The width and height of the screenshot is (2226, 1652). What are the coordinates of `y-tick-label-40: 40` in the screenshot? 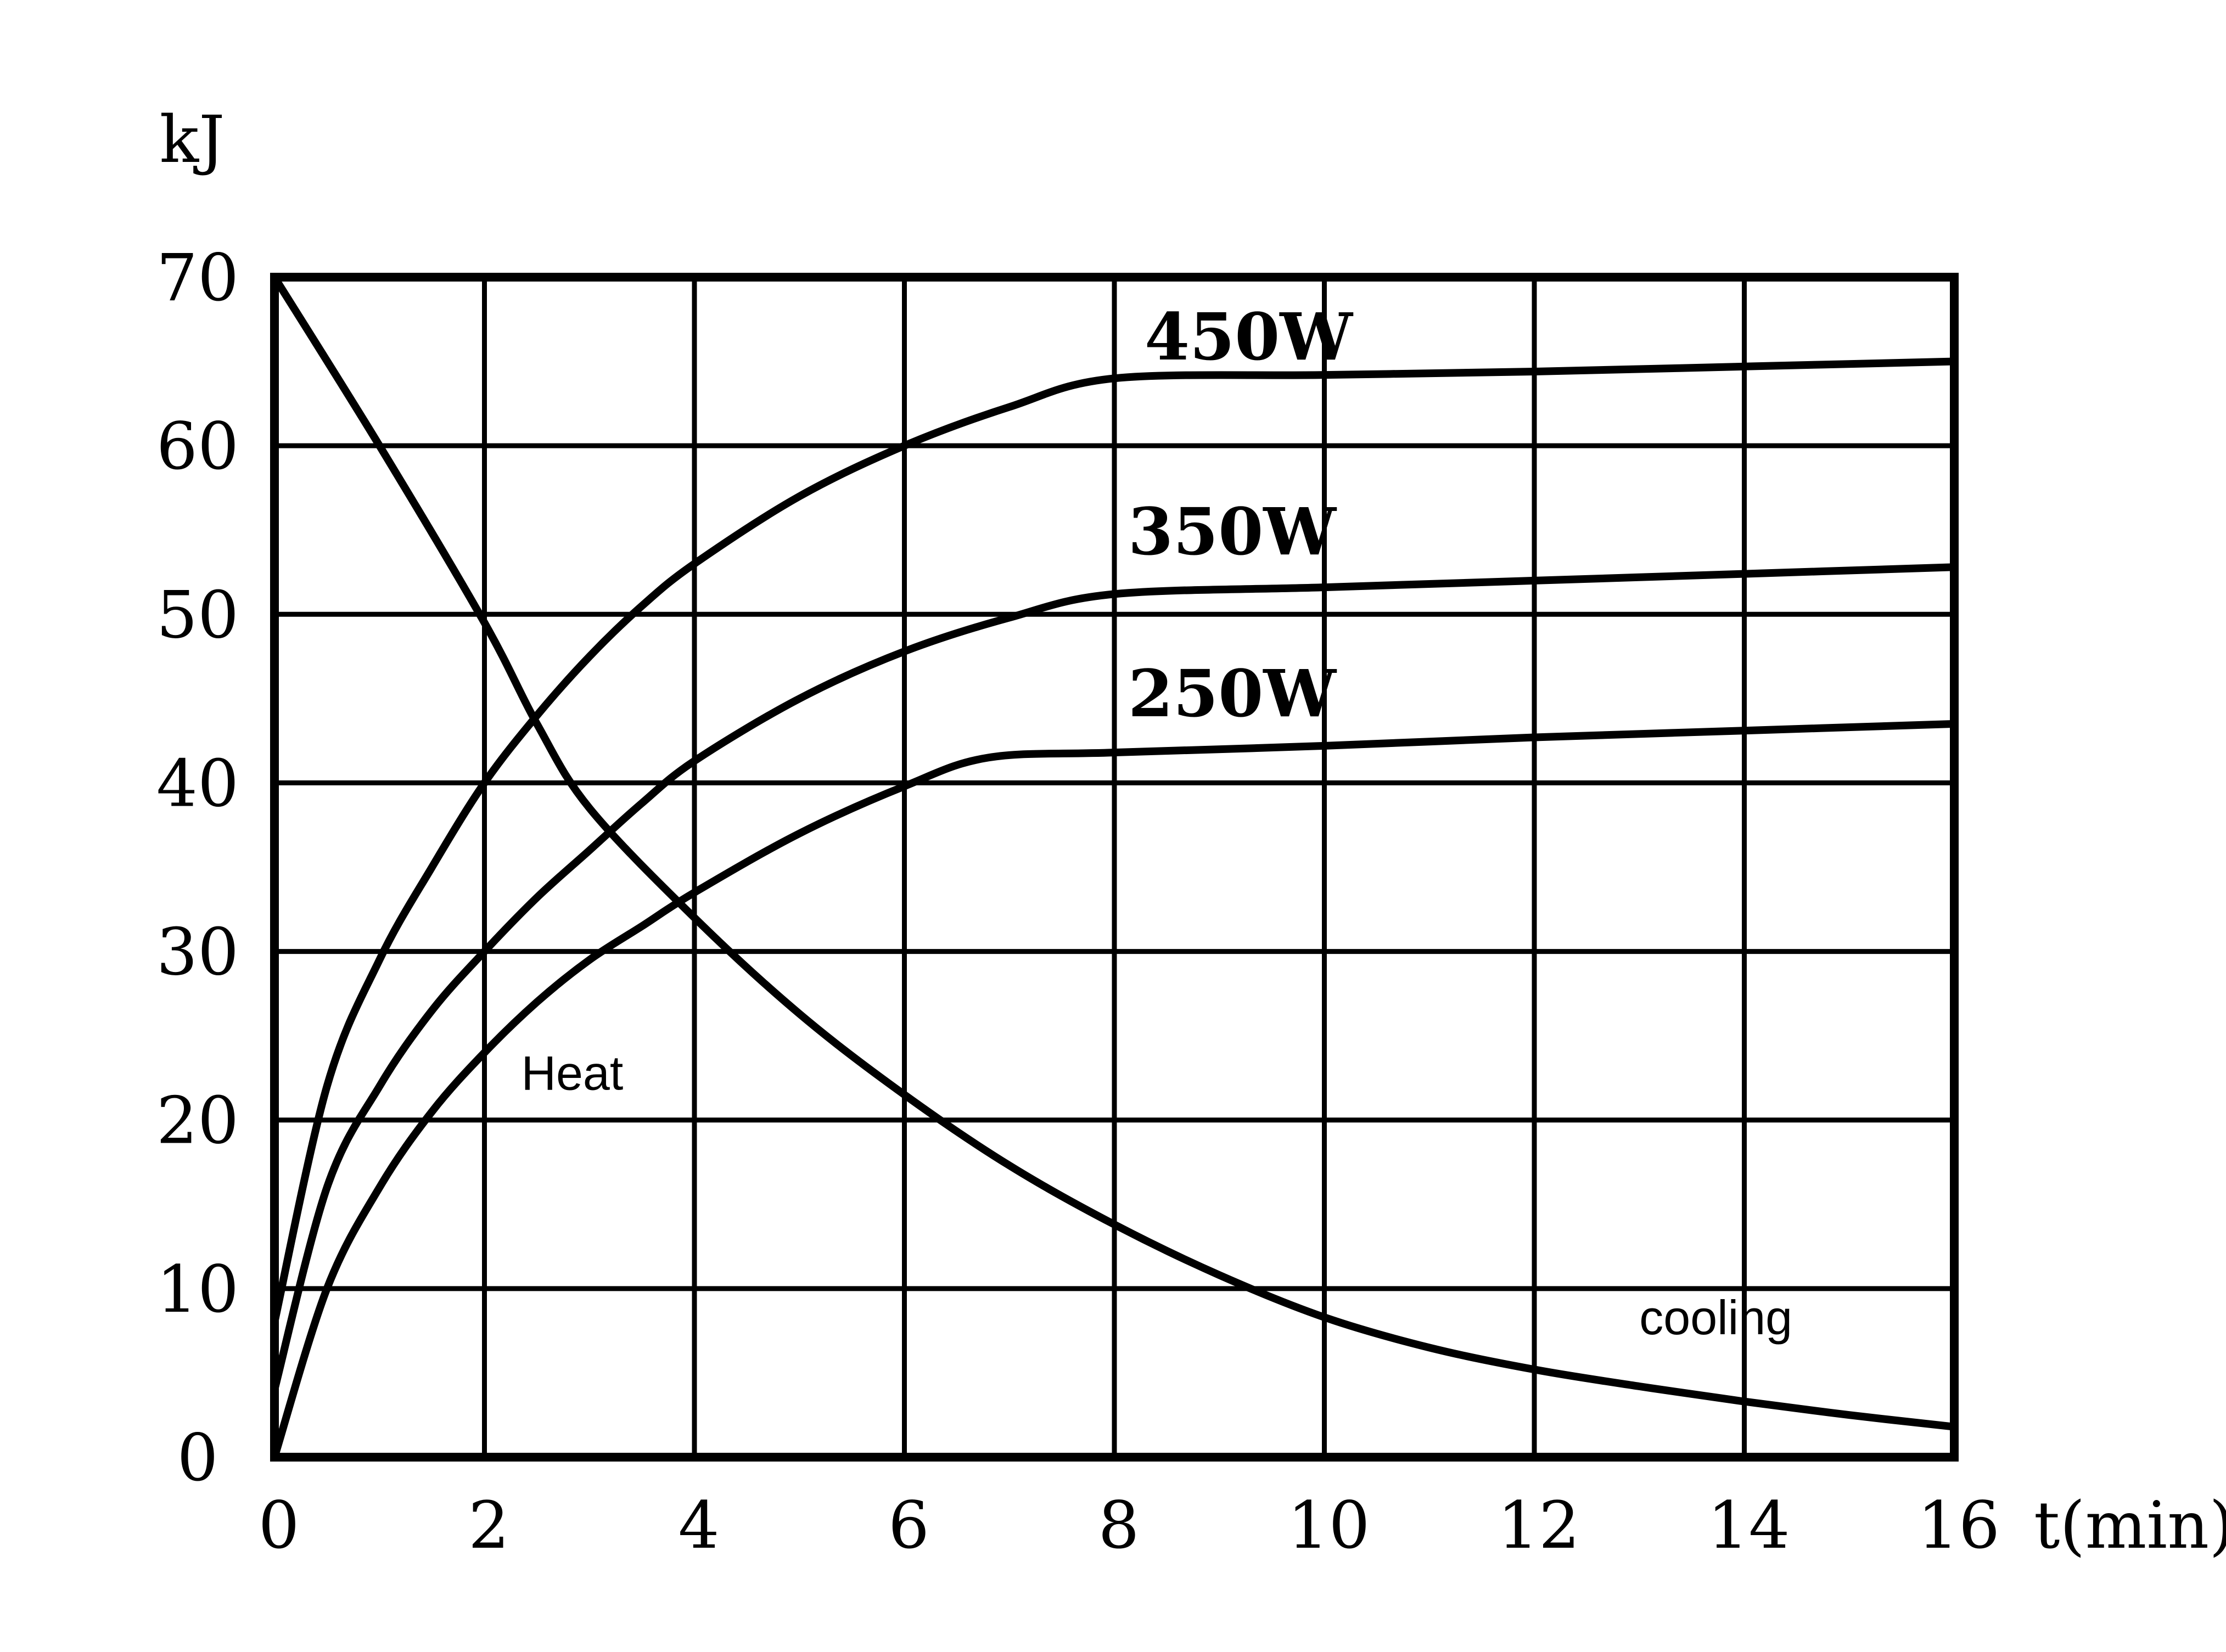 It's located at (197, 783).